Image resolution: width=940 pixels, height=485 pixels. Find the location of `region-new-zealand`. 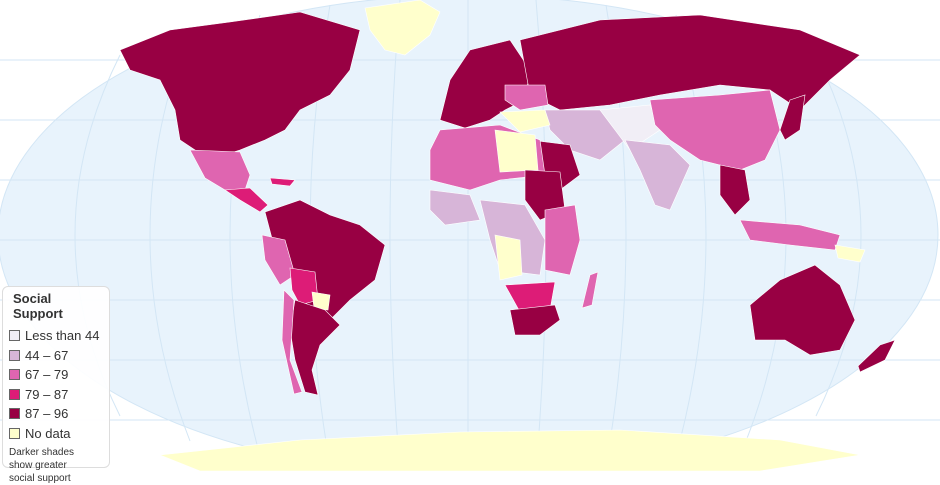

region-new-zealand is located at coordinates (876, 356).